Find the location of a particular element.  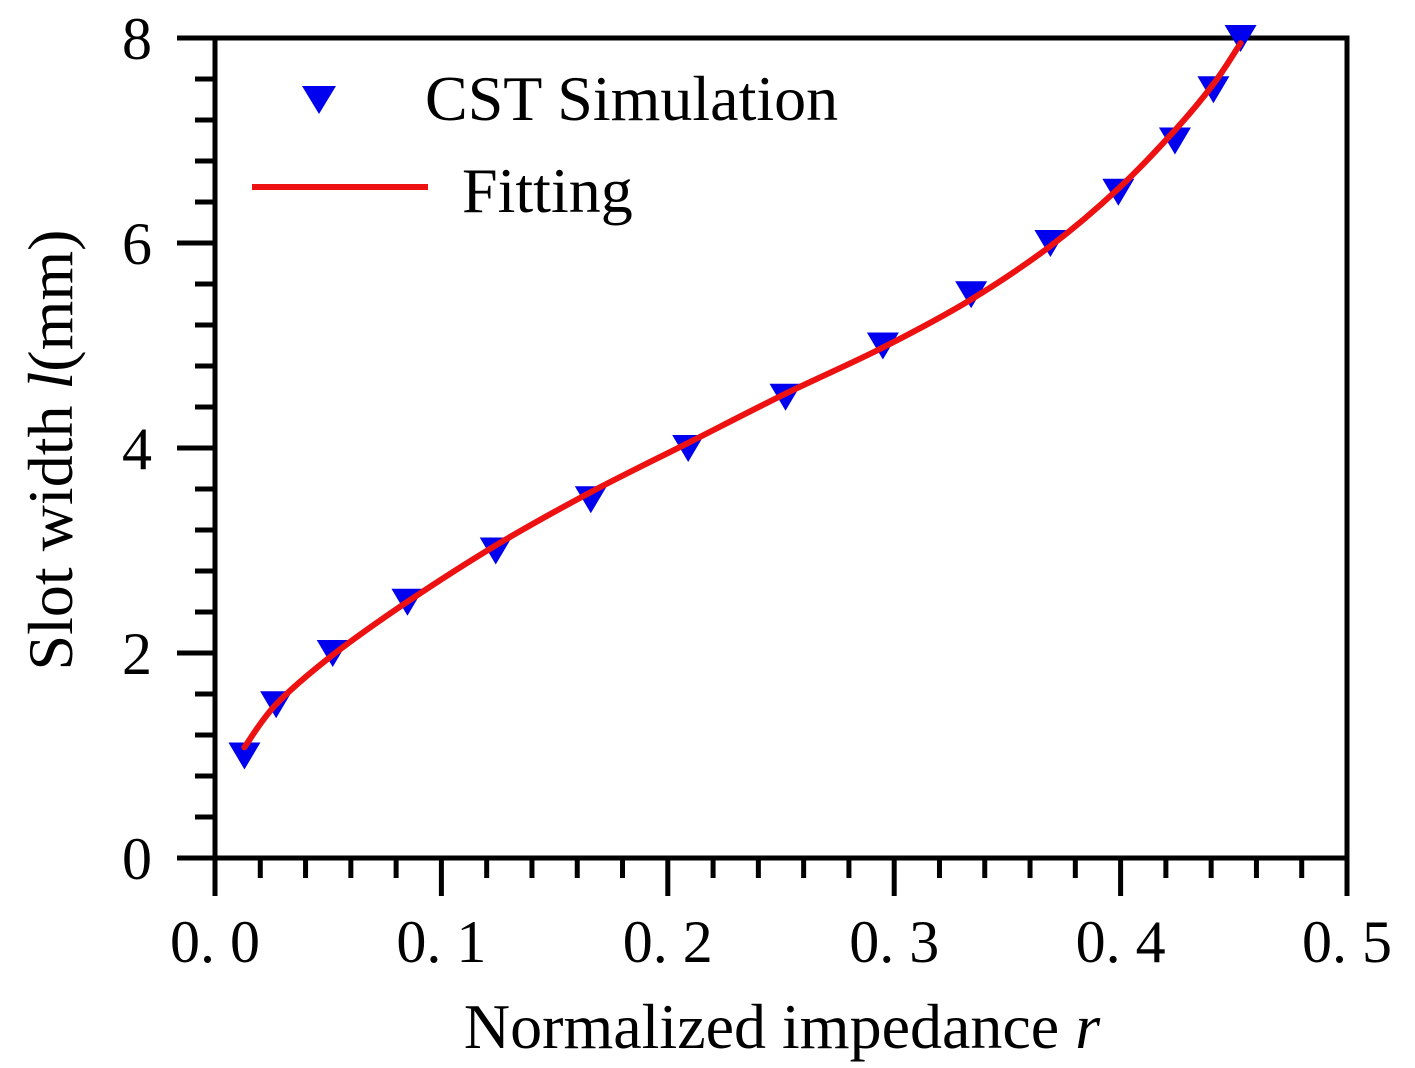

y-tick-label: 2 is located at coordinates (137, 654).